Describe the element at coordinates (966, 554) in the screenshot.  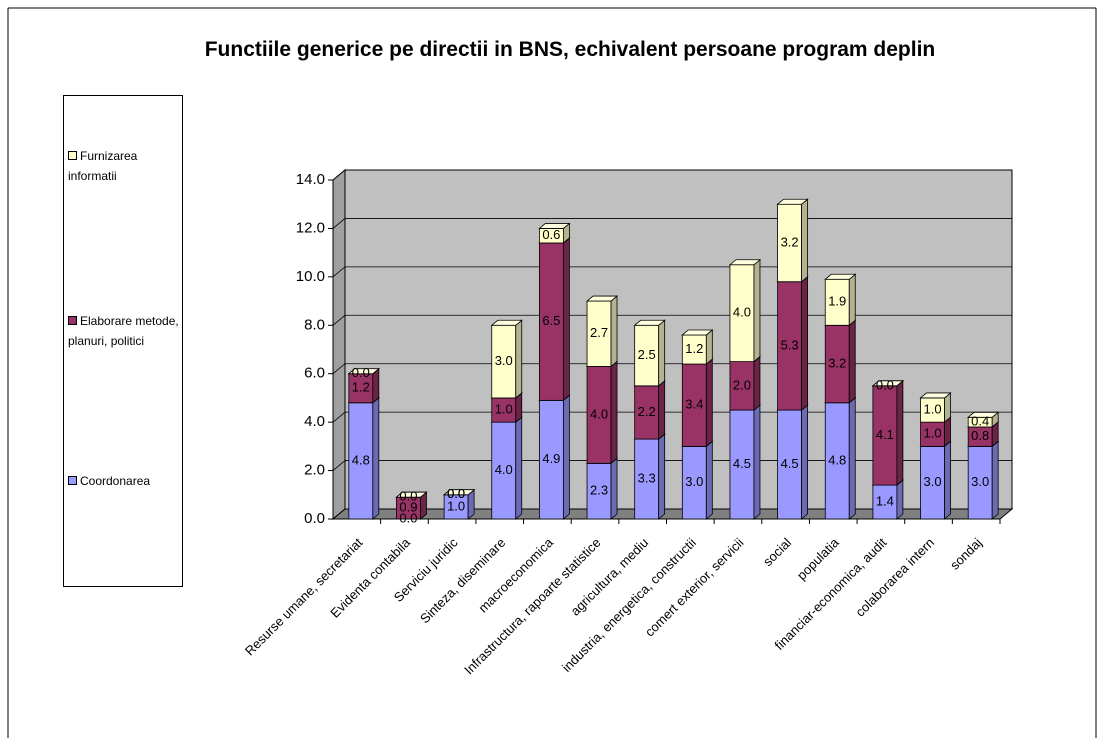
I see `x-tick-label: sondaj` at that location.